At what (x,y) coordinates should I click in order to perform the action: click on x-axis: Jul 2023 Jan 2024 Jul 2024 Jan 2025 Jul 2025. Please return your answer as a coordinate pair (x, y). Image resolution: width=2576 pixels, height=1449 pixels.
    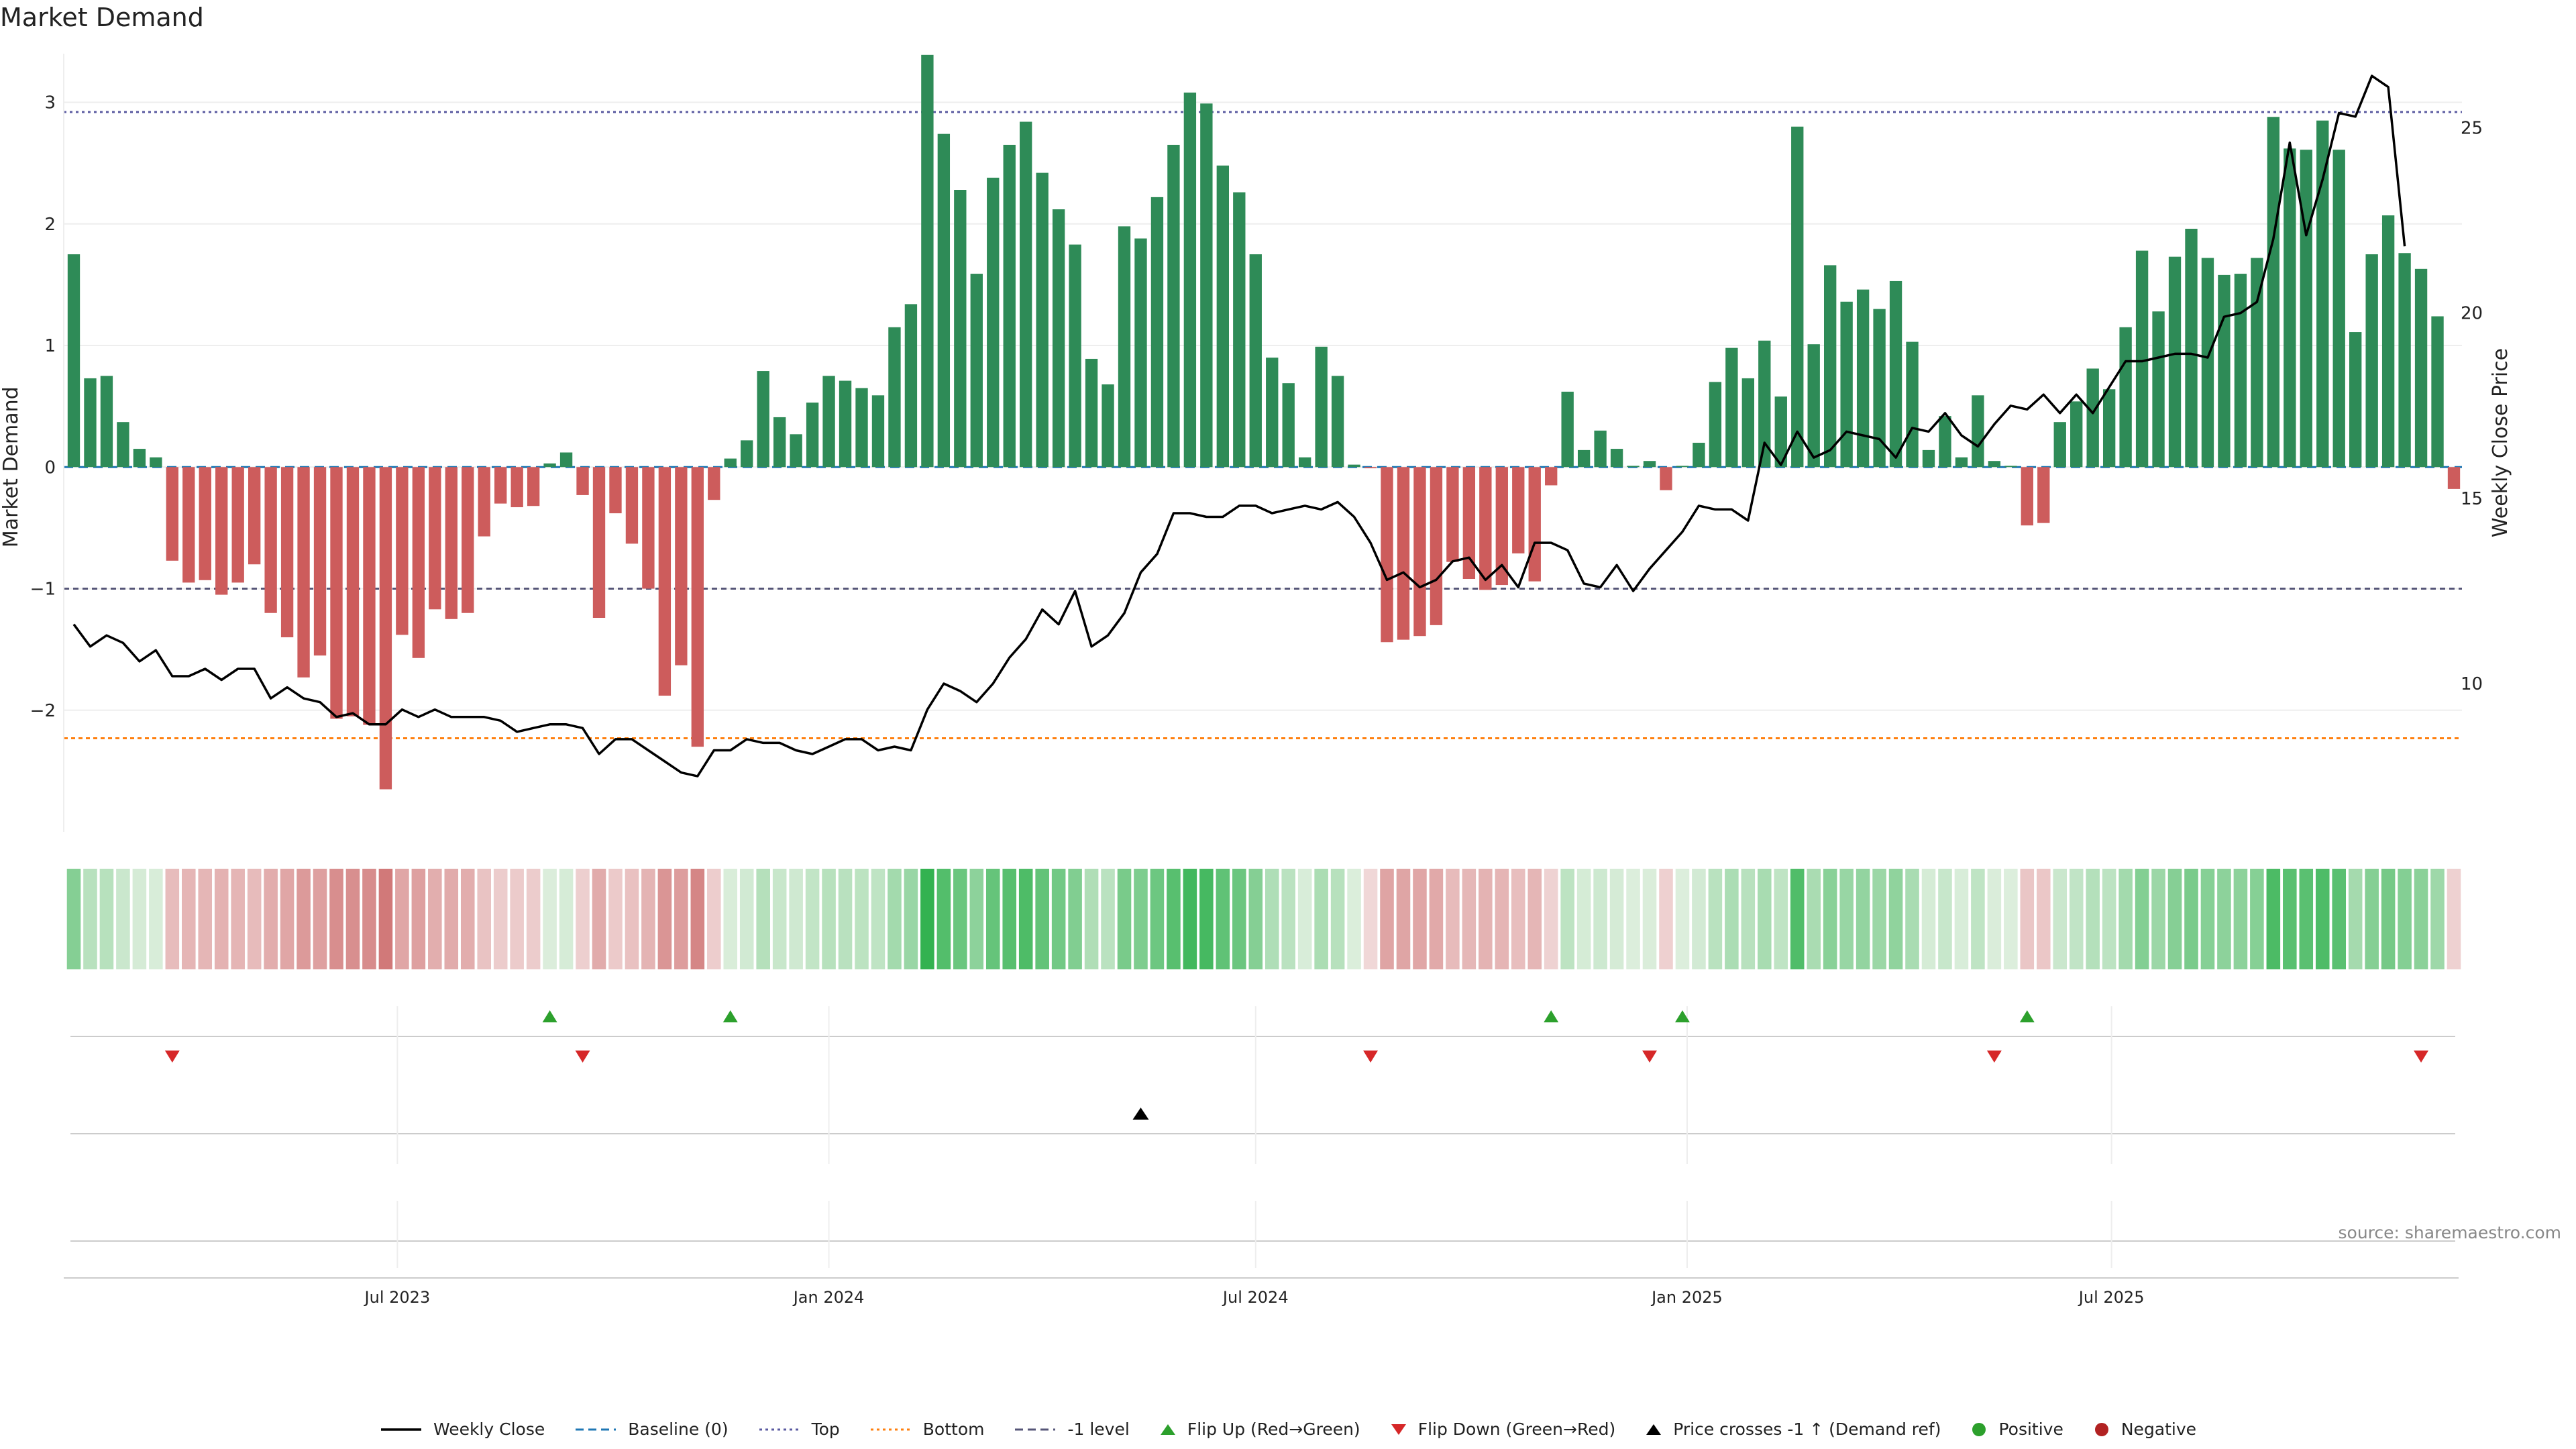
    Looking at the image, I should click on (1261, 1292).